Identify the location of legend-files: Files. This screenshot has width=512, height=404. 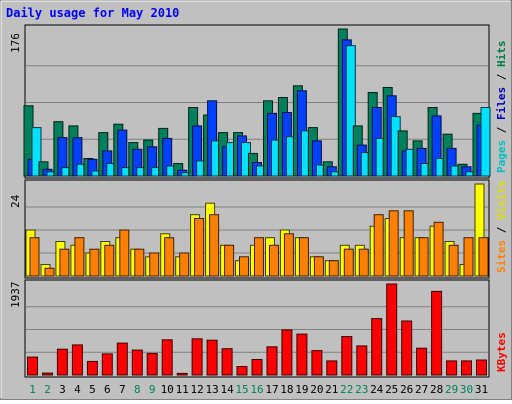
(501, 103).